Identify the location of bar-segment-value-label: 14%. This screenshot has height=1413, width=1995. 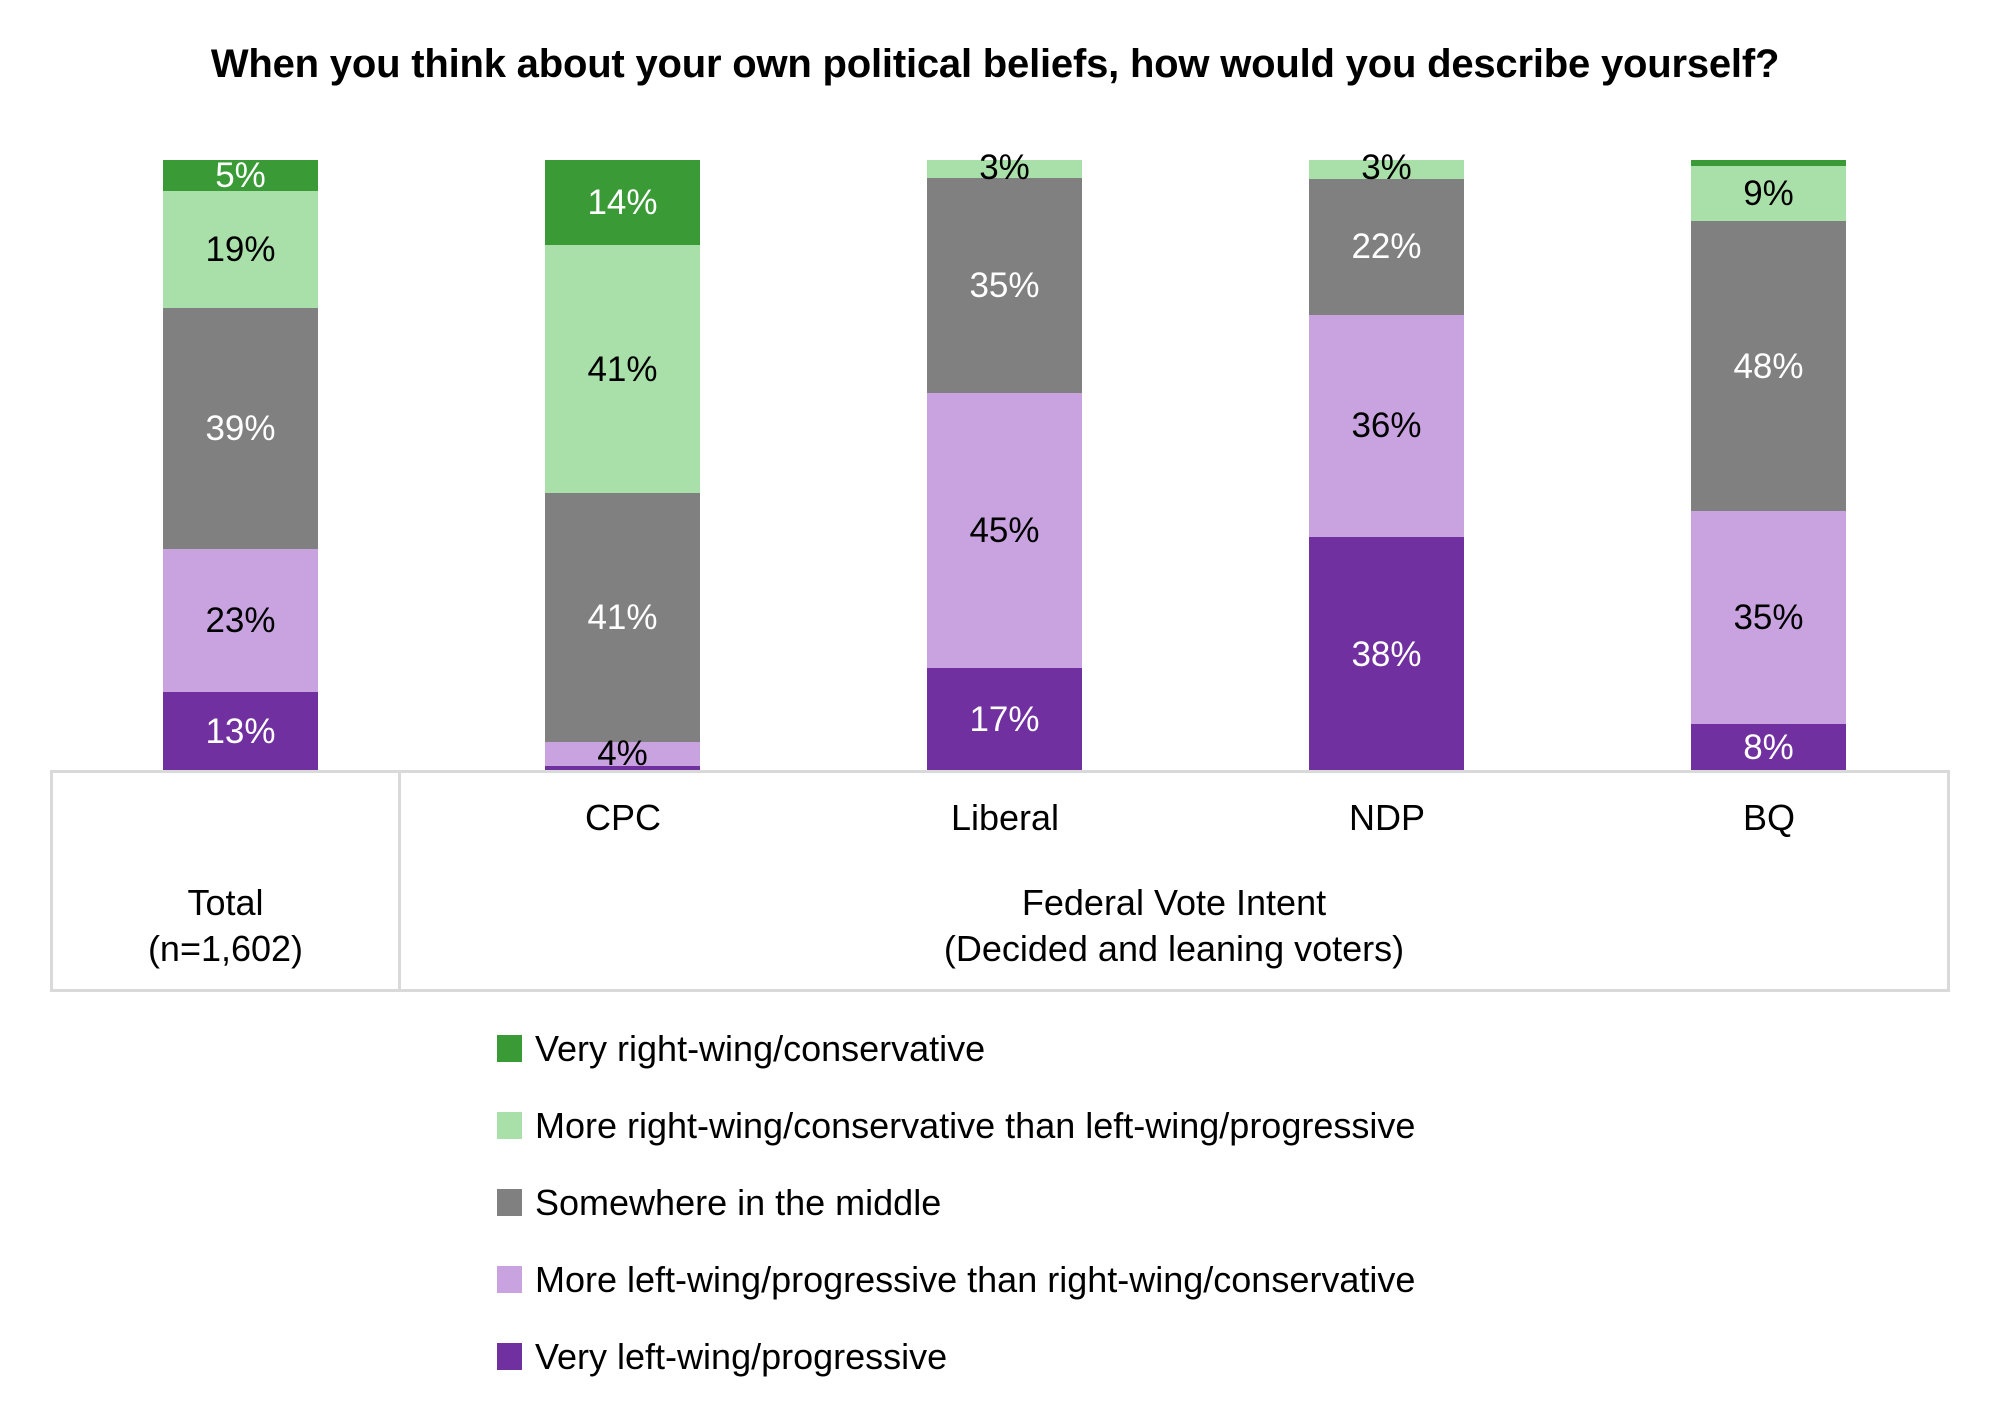
(622, 202).